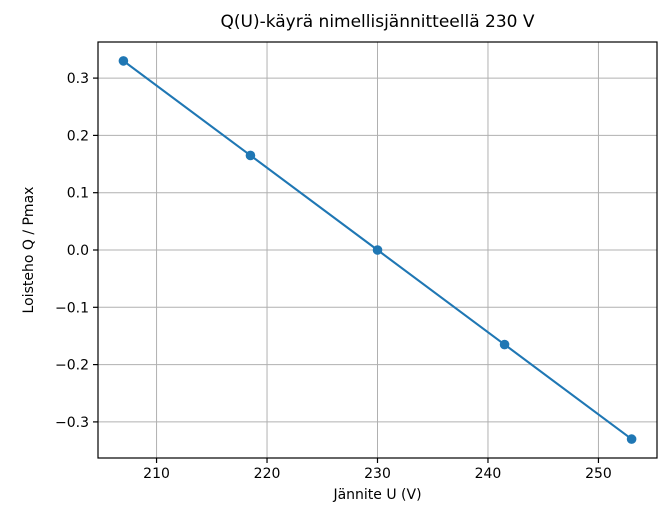  I want to click on x-tick-label: 250, so click(598, 474).